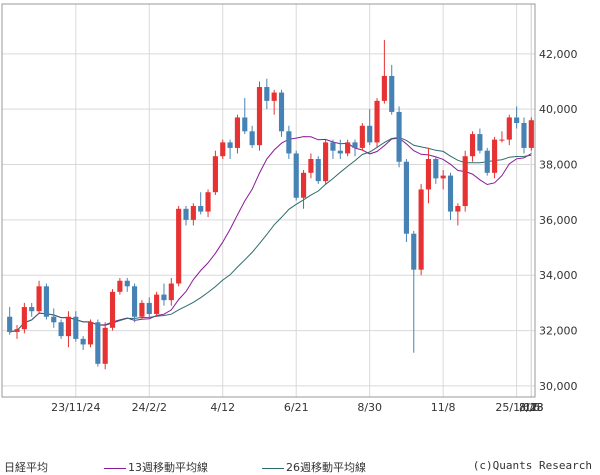 Image resolution: width=600 pixels, height=475 pixels. I want to click on x-tick-label: 6/21, so click(296, 407).